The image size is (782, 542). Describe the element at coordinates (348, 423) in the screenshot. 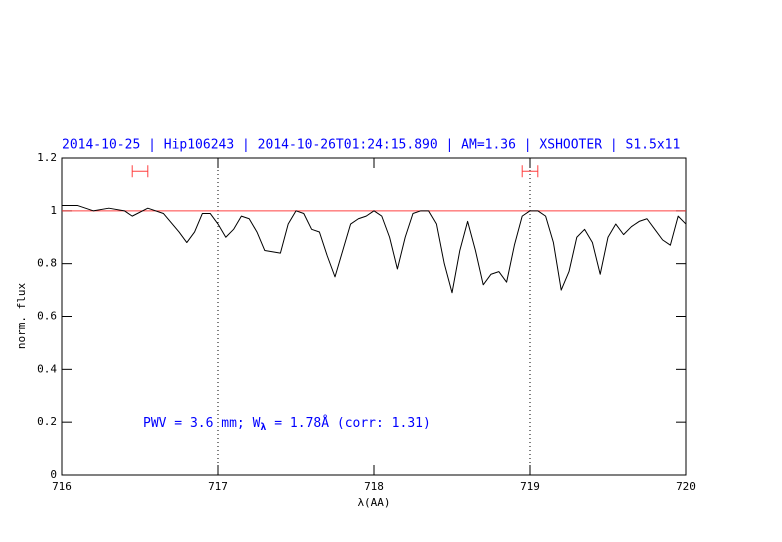

I see `annotation-text: = 1.78Å (corr: 1.31)` at that location.